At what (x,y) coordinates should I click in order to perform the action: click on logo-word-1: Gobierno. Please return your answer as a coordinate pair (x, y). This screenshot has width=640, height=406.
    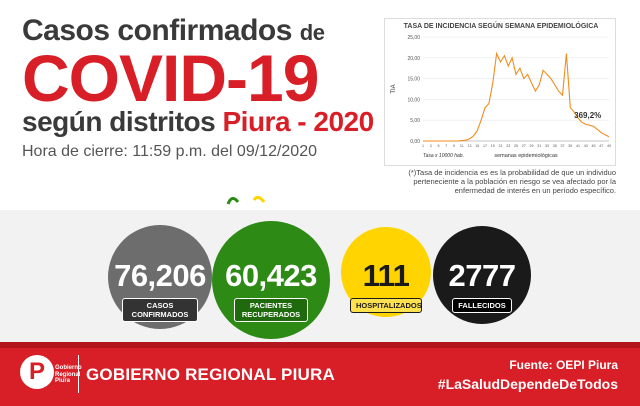
    Looking at the image, I should click on (68, 368).